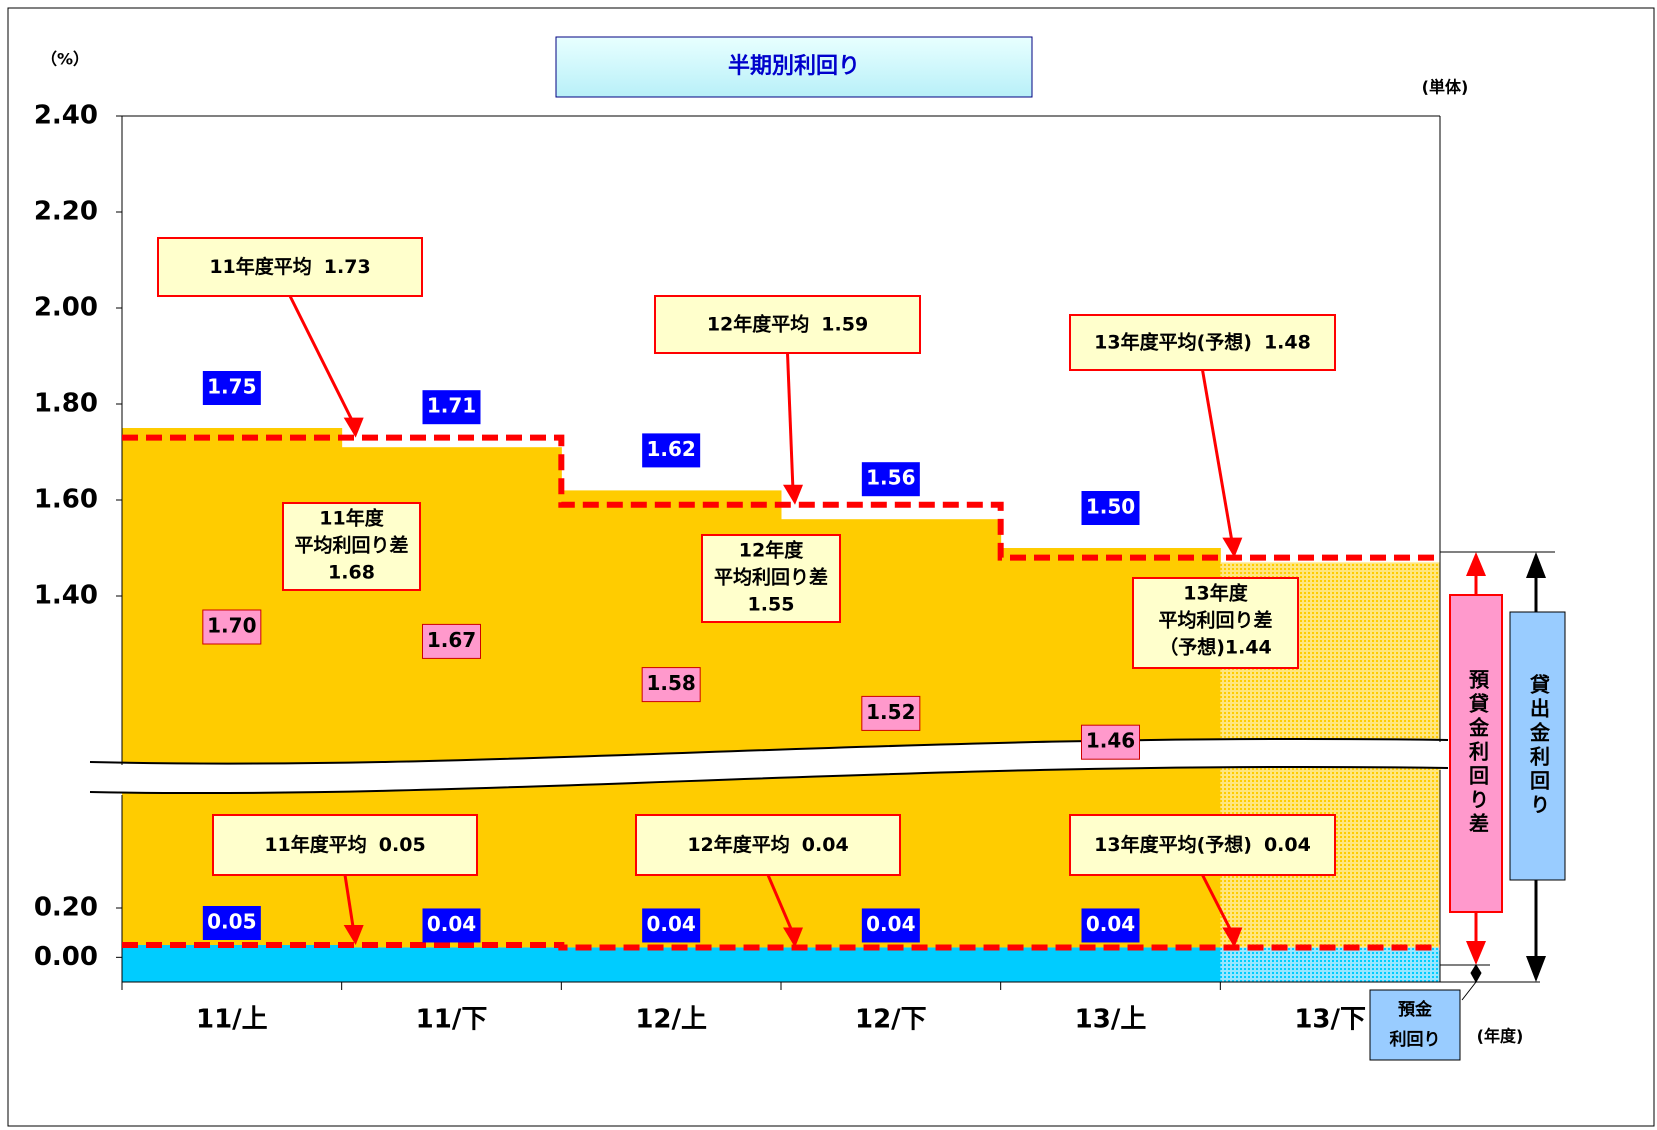 This screenshot has height=1130, width=1657. What do you see at coordinates (232, 1020) in the screenshot?
I see `x-tick-label: 11/上` at bounding box center [232, 1020].